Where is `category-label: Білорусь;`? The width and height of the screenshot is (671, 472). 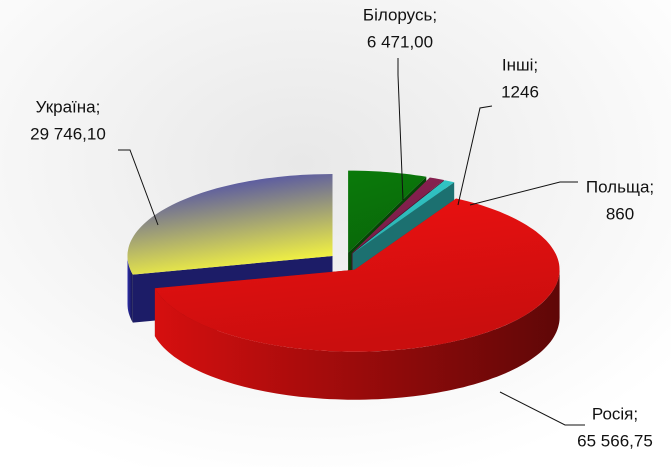
category-label: Білорусь; is located at coordinates (400, 14).